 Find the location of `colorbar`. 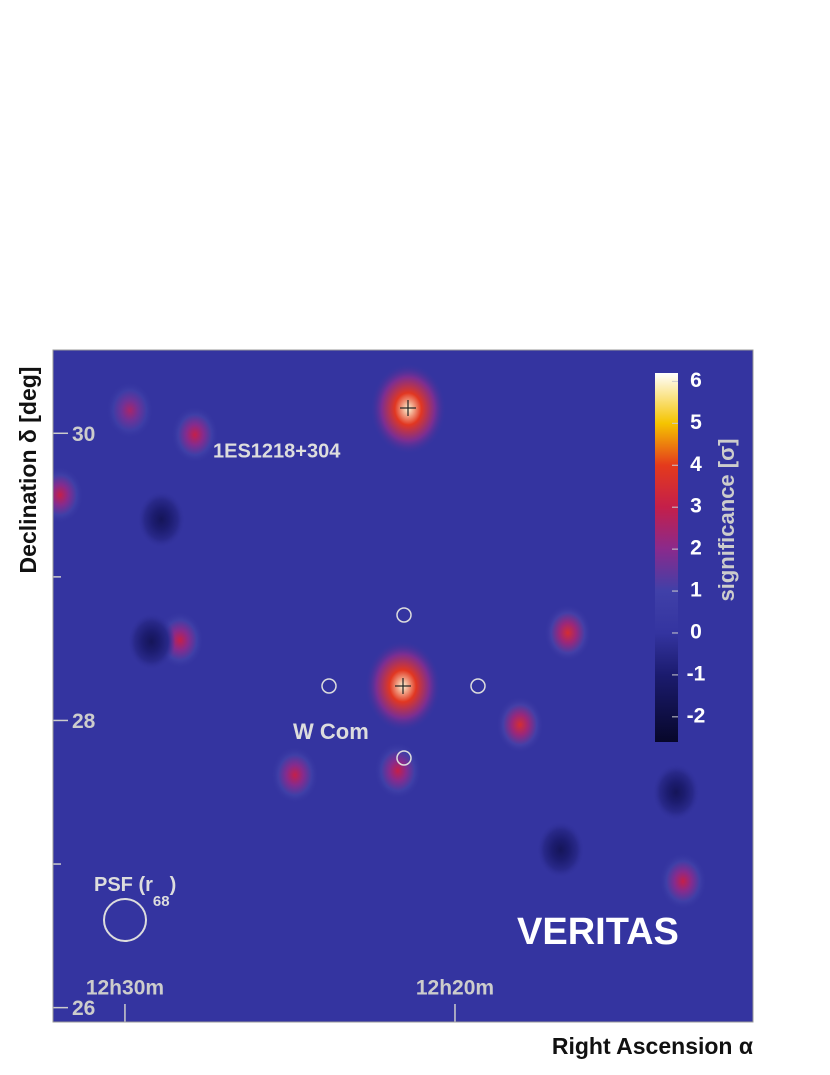

colorbar is located at coordinates (666, 557).